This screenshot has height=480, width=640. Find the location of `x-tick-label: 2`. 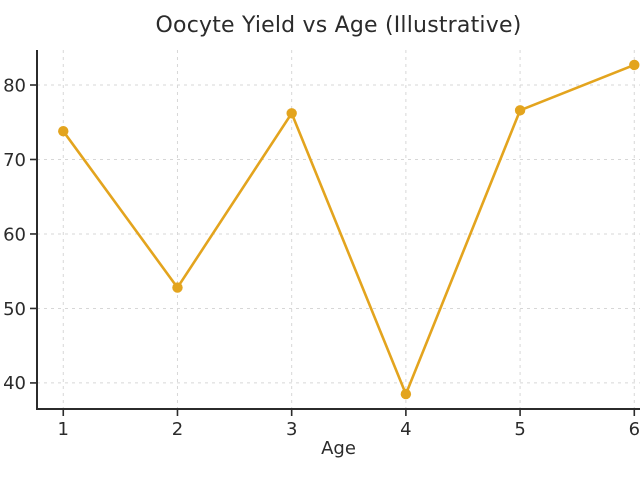

x-tick-label: 2 is located at coordinates (177, 429).